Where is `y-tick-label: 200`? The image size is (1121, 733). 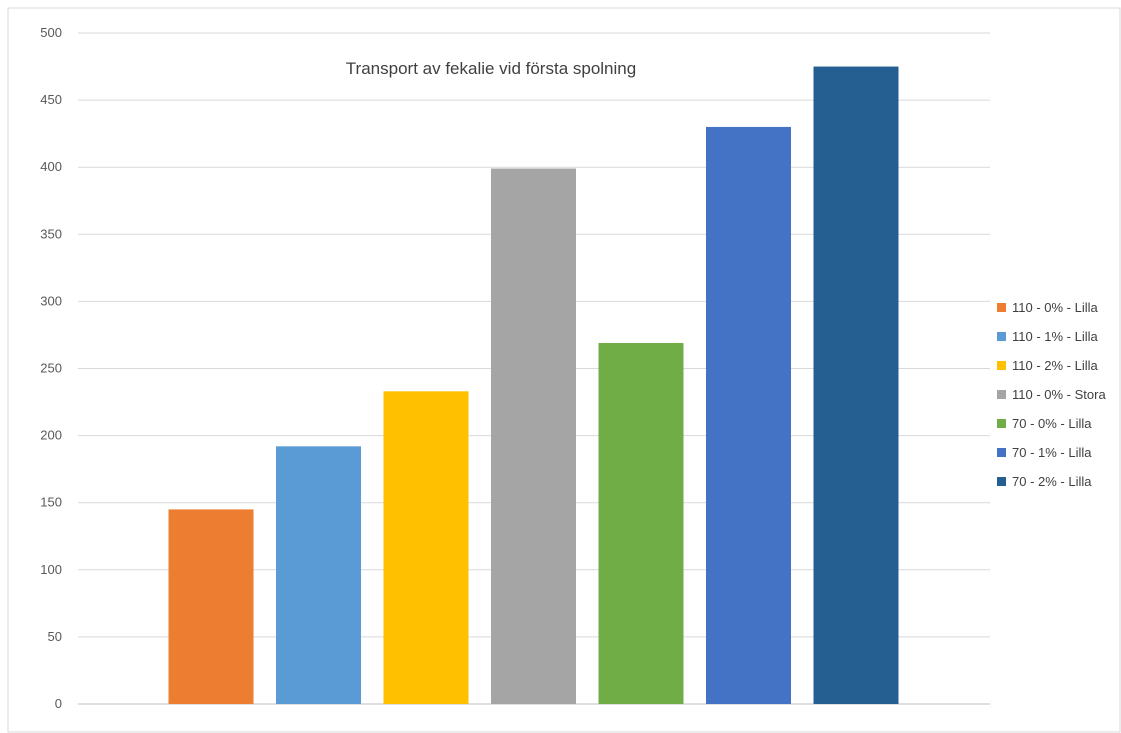 y-tick-label: 200 is located at coordinates (51, 435).